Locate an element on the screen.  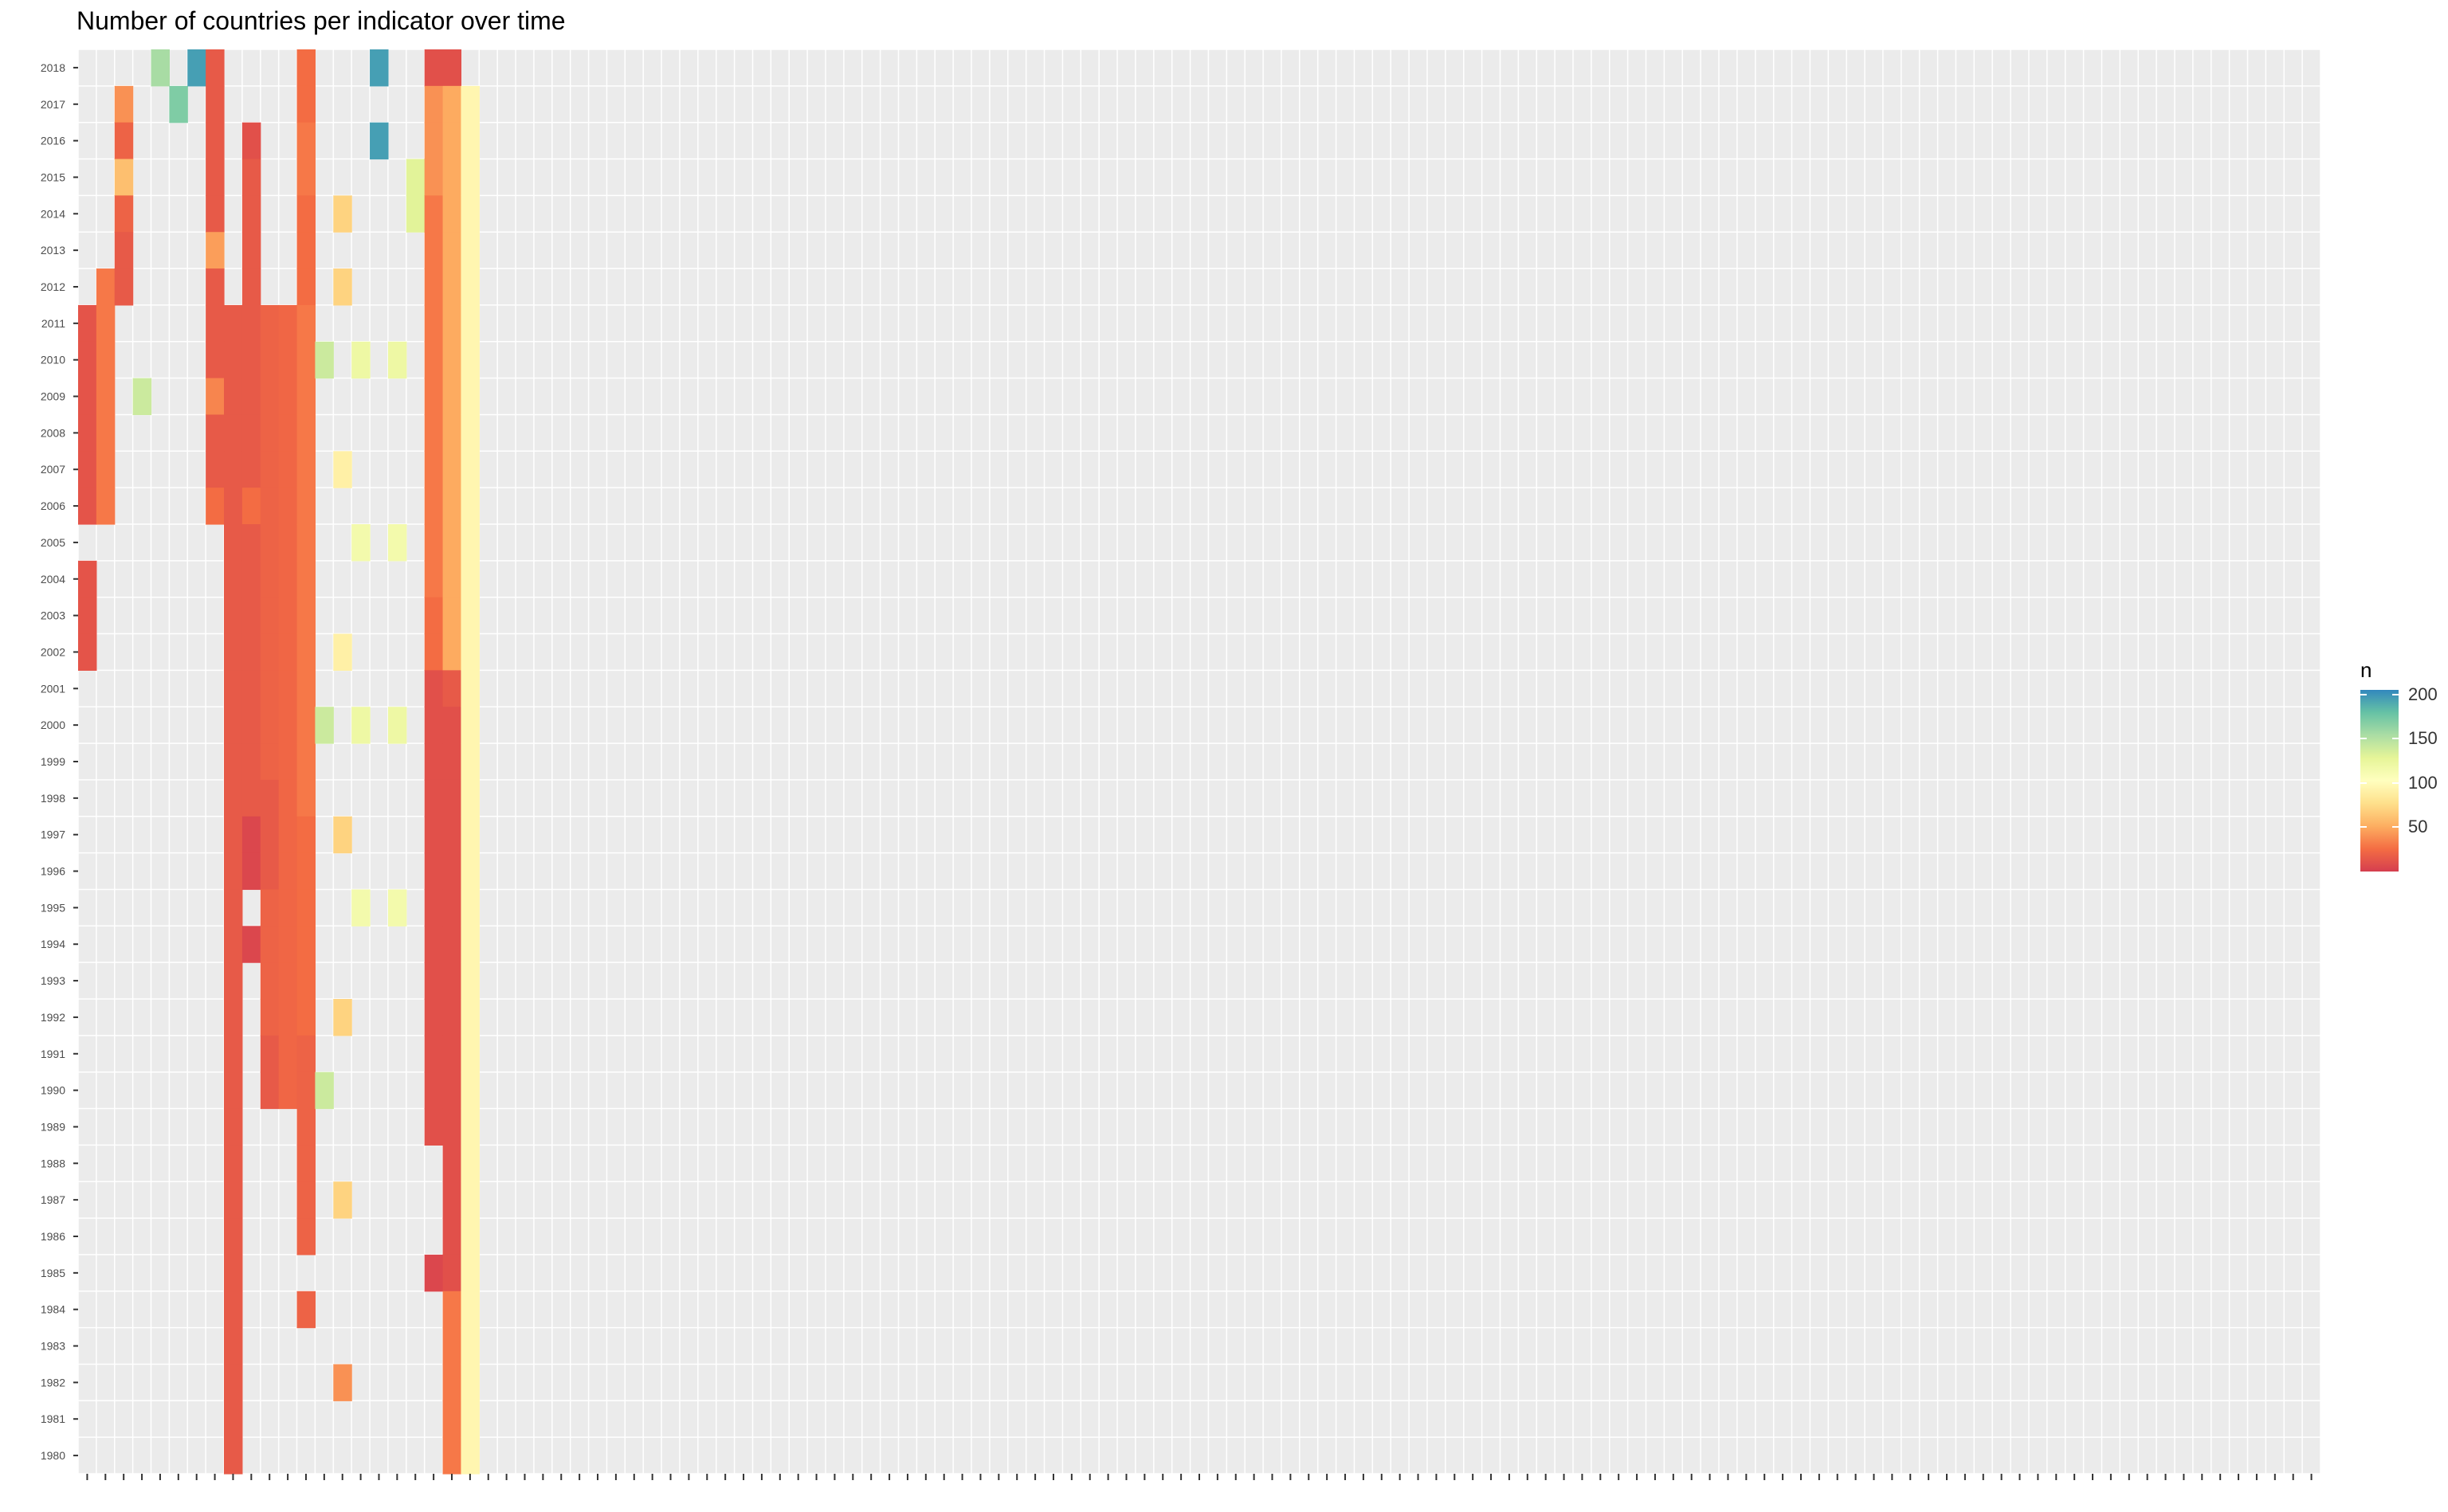
y-tick-label: 1993 is located at coordinates (53, 980).